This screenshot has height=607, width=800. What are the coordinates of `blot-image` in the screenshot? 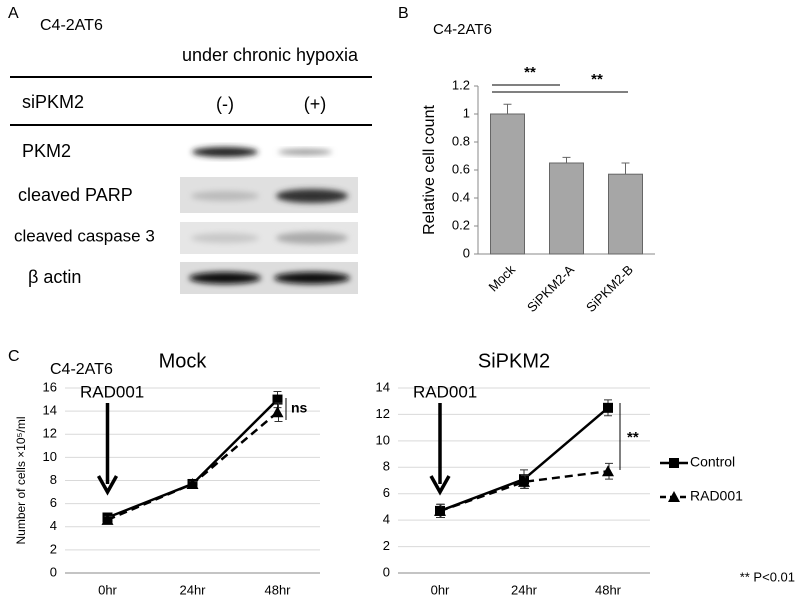 It's located at (269, 220).